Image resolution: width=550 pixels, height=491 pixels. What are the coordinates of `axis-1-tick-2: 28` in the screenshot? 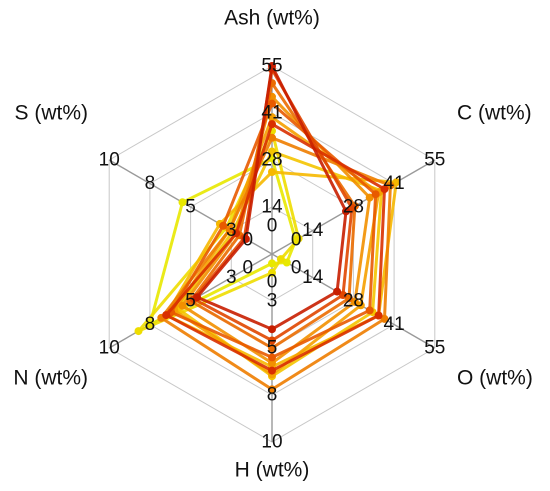 It's located at (353, 207).